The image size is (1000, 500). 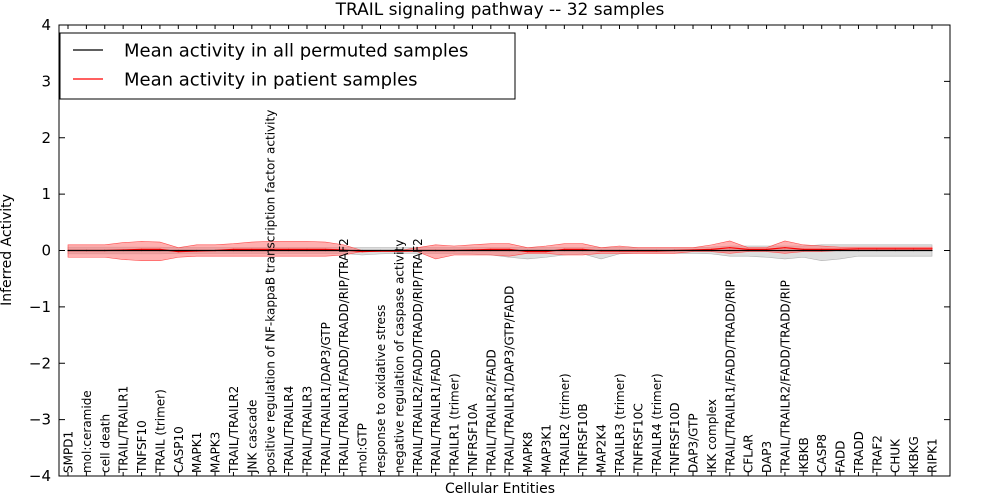 I want to click on y-tick-label: 0, so click(x=46, y=251).